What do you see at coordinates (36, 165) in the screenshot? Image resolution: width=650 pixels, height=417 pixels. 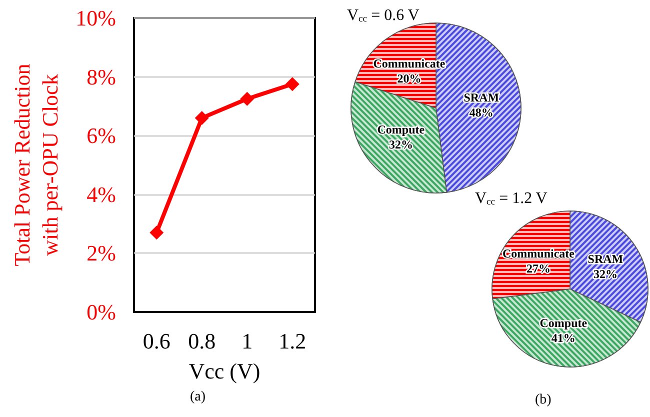 I see `y-axis-title: Total Power Reduction with per-OPU Clock` at bounding box center [36, 165].